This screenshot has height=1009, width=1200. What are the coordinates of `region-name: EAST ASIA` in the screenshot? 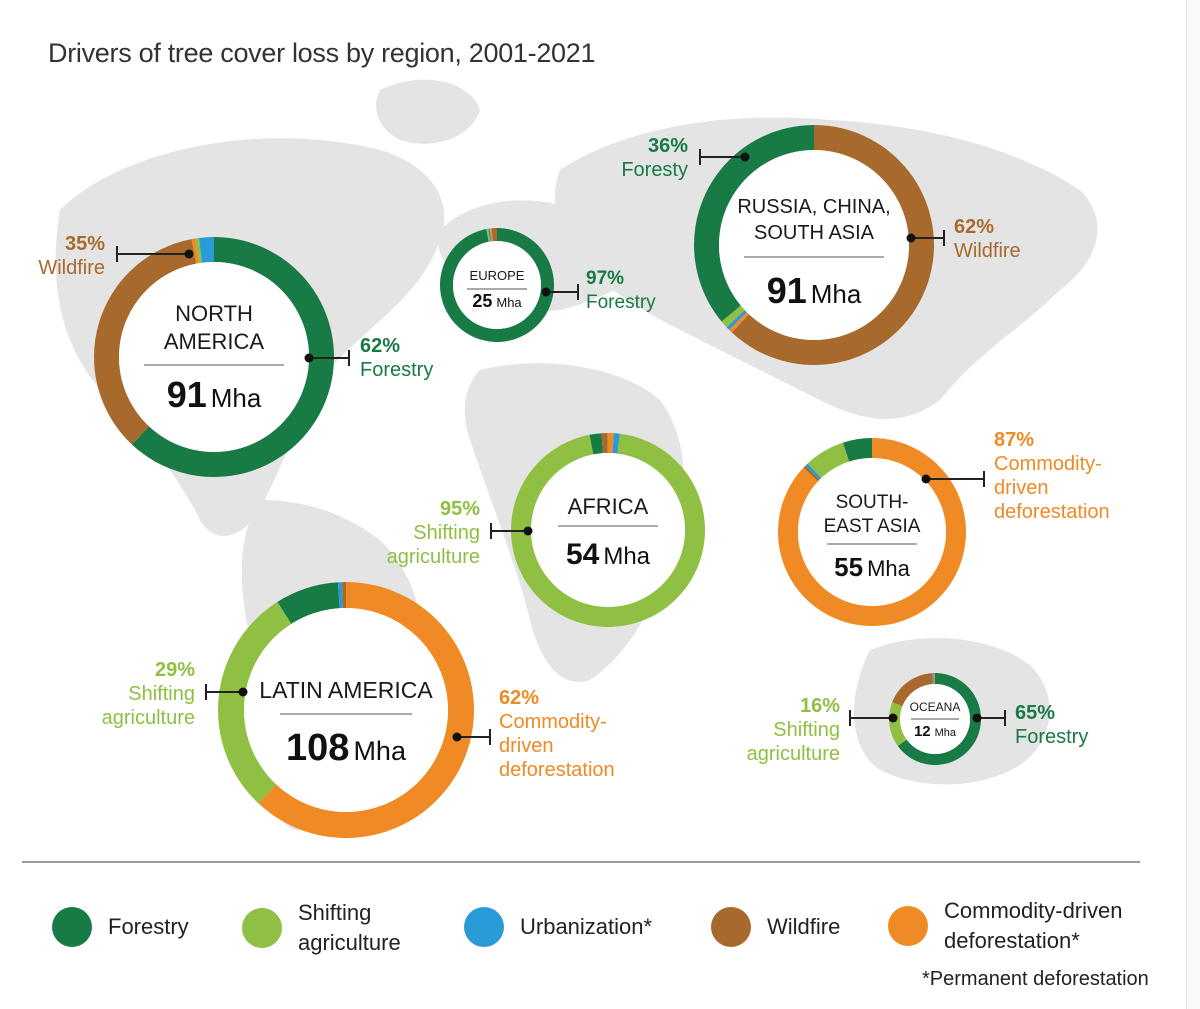 It's located at (872, 526).